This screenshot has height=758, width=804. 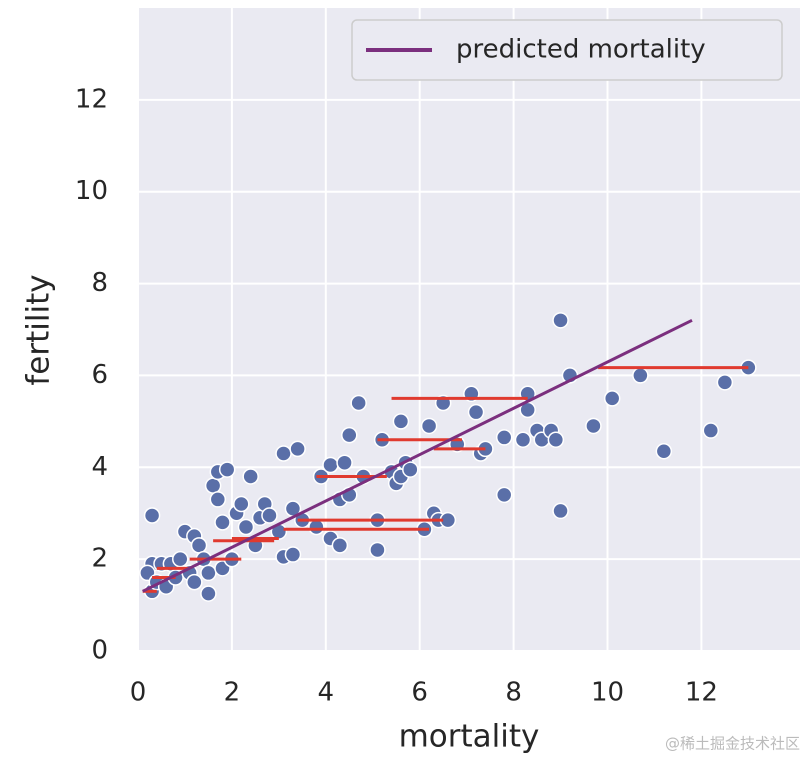 What do you see at coordinates (39, 329) in the screenshot?
I see `y-axis-label: fertility` at bounding box center [39, 329].